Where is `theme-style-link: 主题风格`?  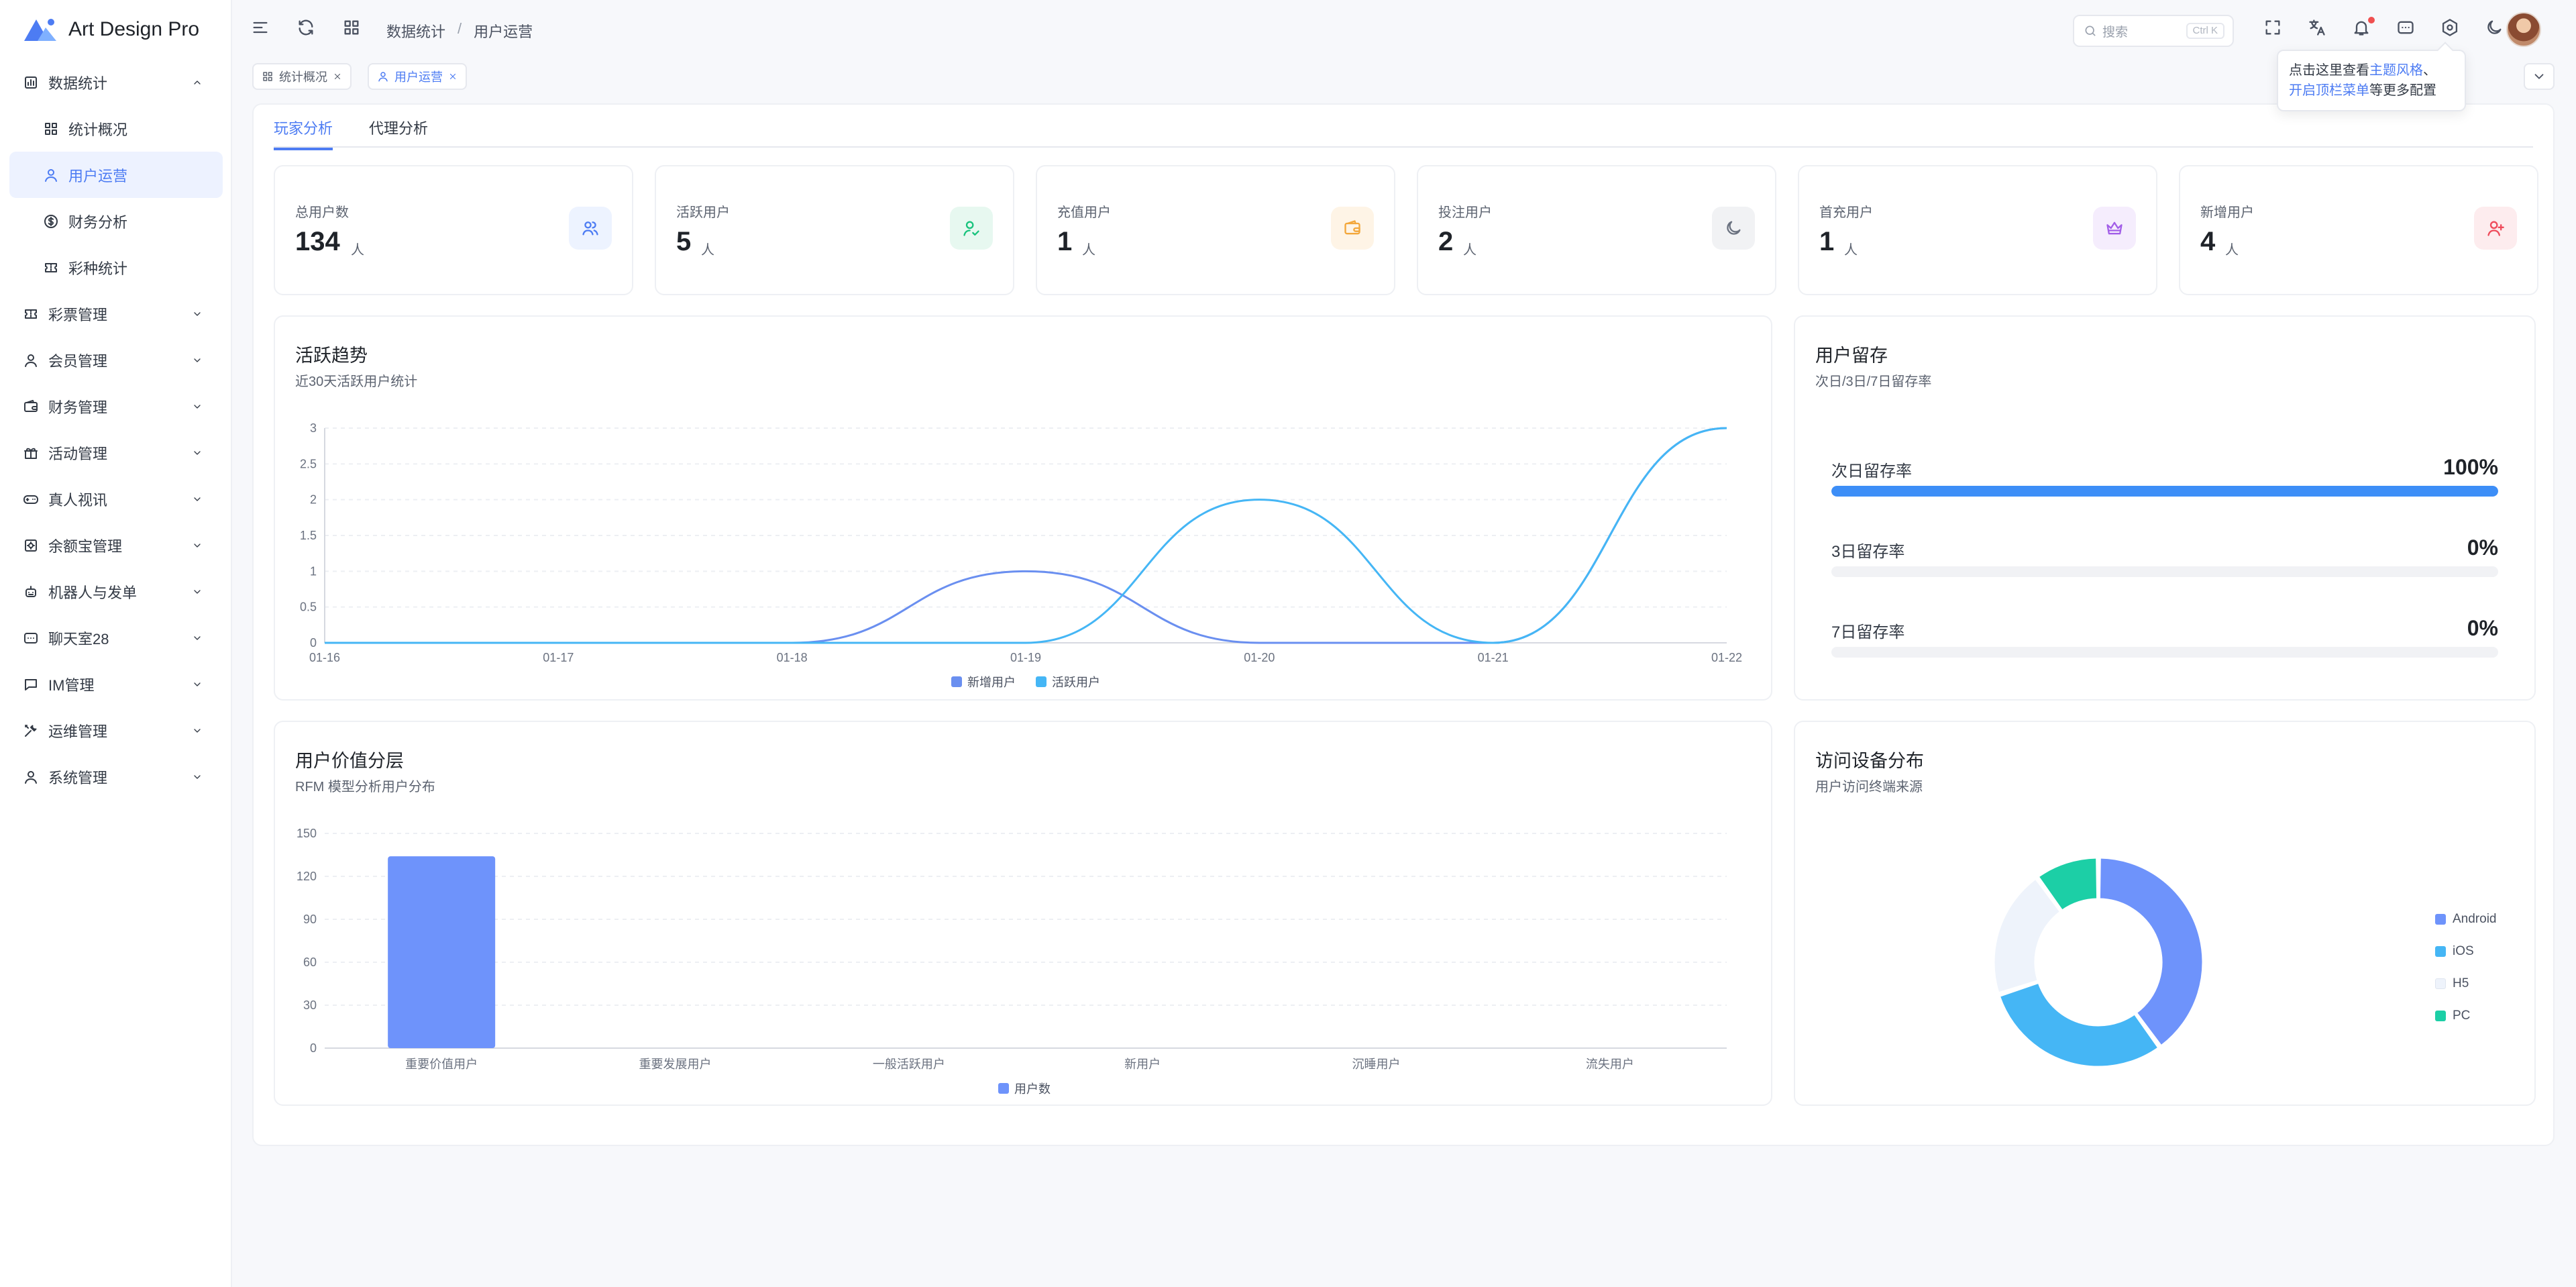 theme-style-link: 主题风格 is located at coordinates (2396, 70).